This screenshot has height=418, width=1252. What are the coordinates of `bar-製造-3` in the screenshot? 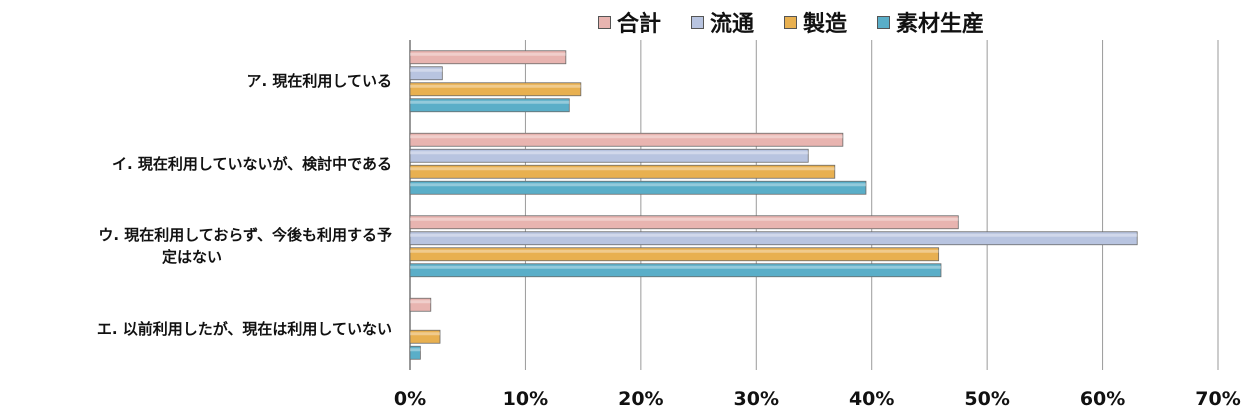 It's located at (425, 336).